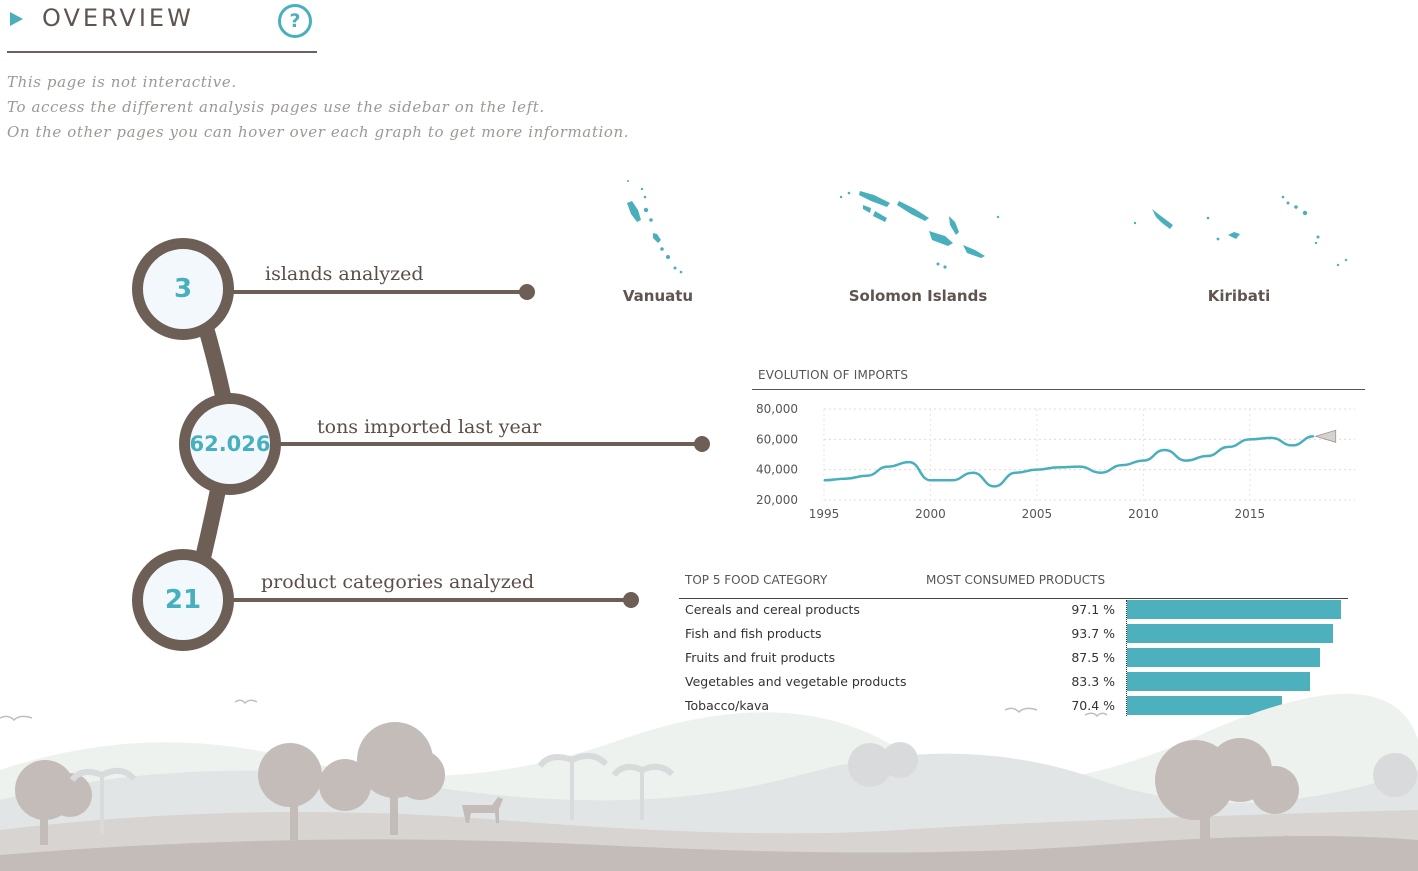  I want to click on page-title: OVERVIEW, so click(118, 18).